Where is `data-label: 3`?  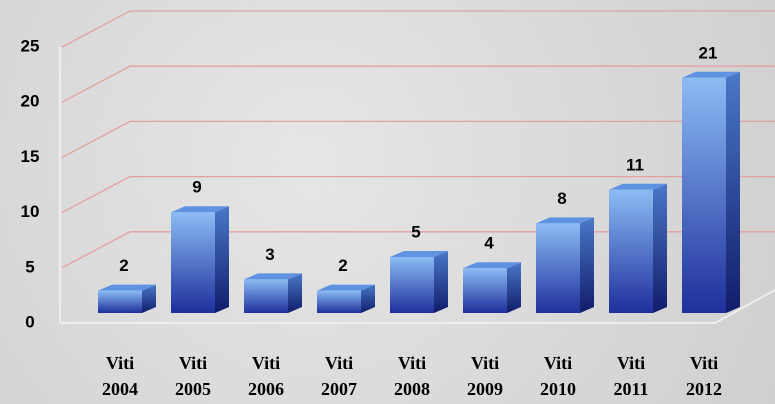 data-label: 3 is located at coordinates (269, 254).